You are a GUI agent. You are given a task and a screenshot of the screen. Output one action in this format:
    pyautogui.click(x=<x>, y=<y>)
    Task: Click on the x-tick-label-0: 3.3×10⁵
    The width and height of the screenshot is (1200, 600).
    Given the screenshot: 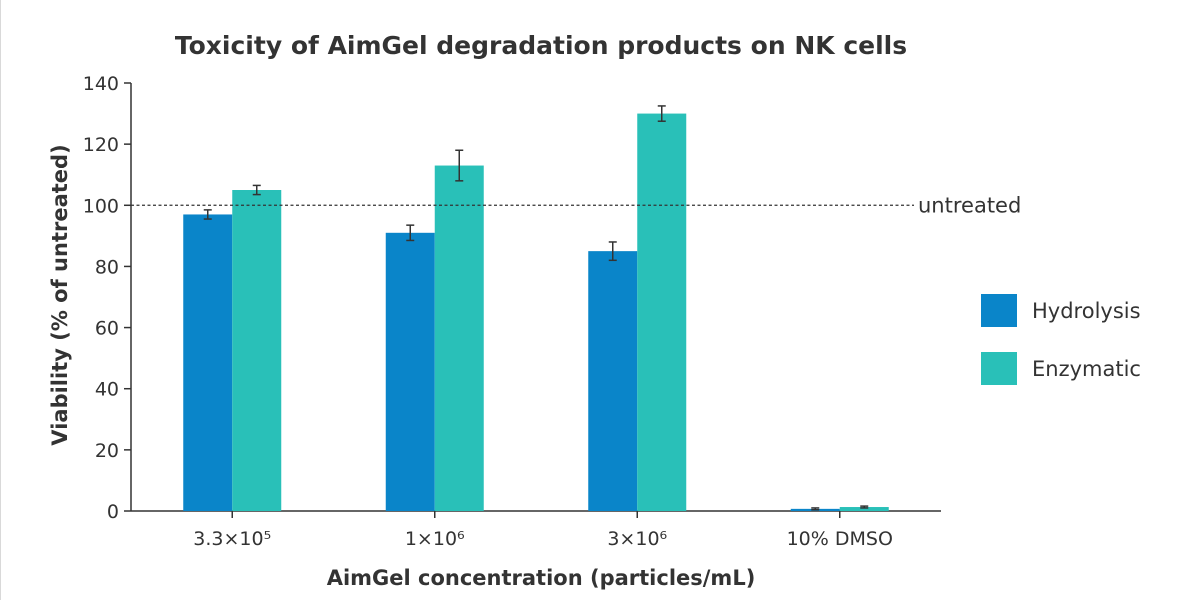 What is the action you would take?
    pyautogui.click(x=232, y=539)
    